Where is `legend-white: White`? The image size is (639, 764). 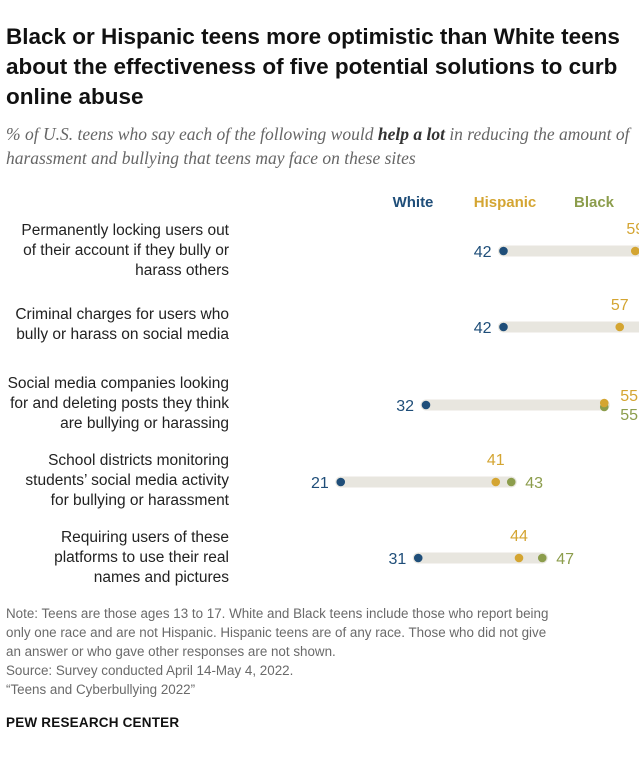 legend-white: White is located at coordinates (413, 202).